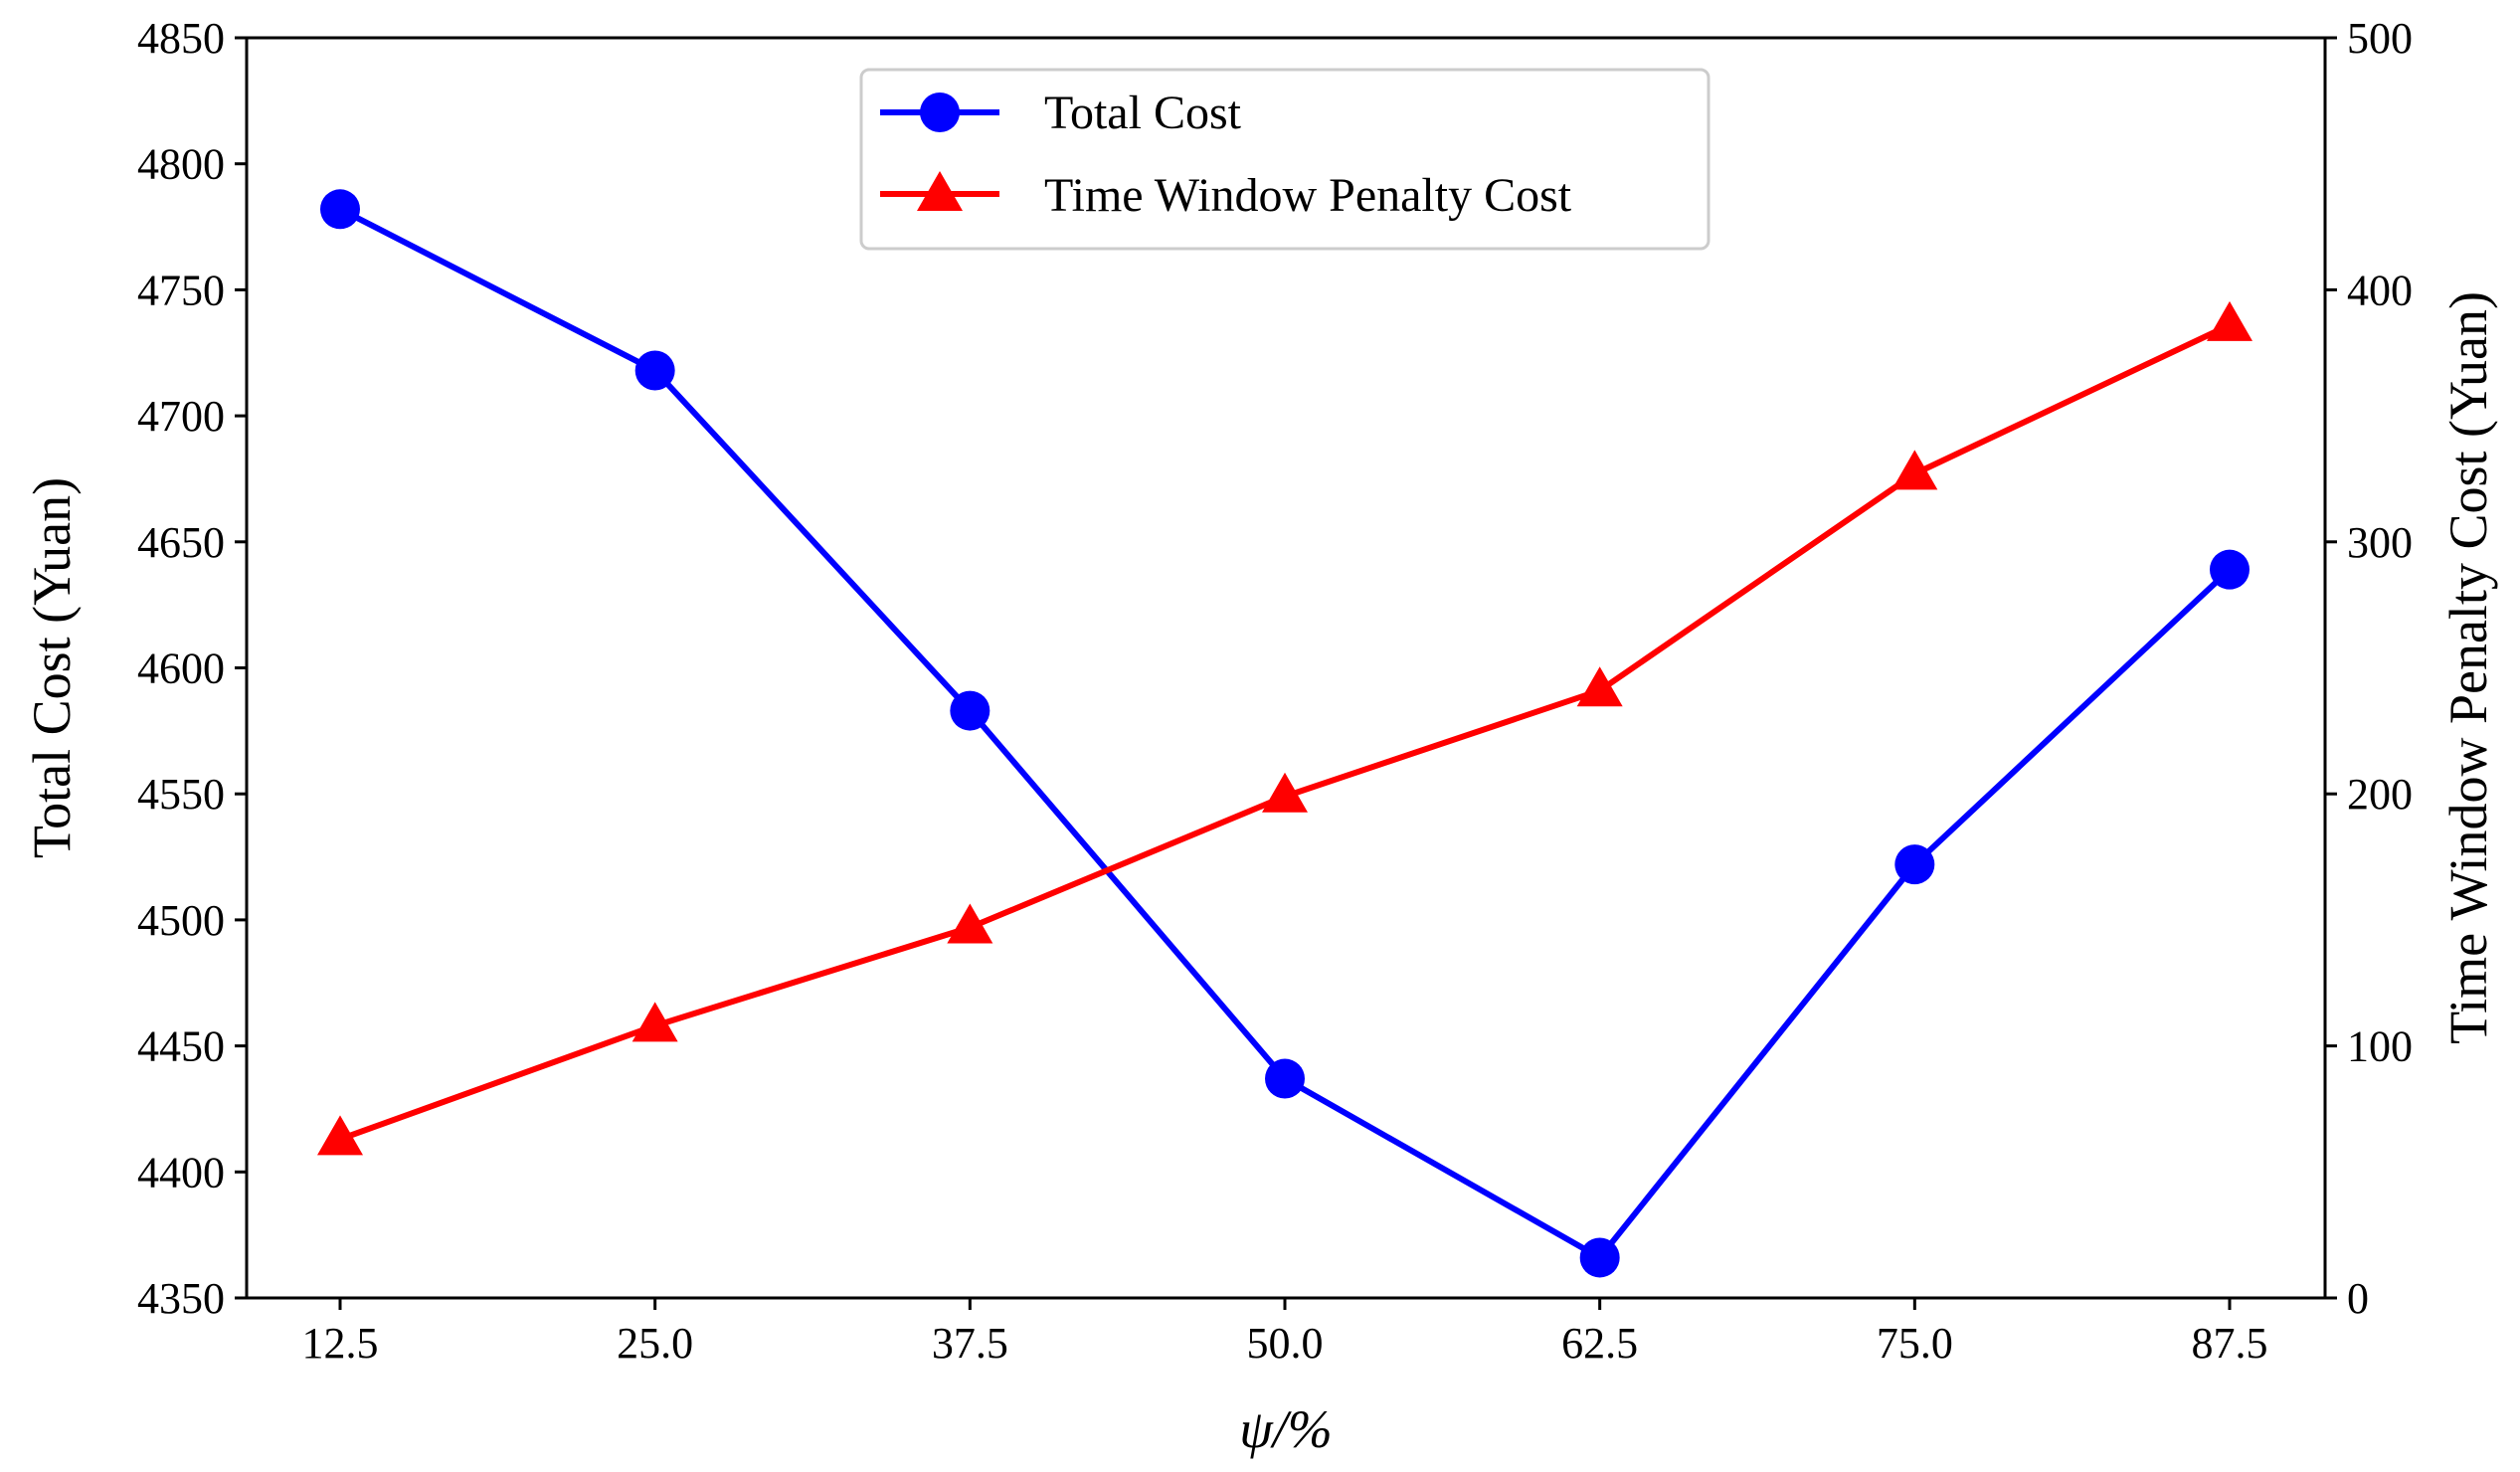  Describe the element at coordinates (181, 920) in the screenshot. I see `y-left-tick-label: 4500` at that location.